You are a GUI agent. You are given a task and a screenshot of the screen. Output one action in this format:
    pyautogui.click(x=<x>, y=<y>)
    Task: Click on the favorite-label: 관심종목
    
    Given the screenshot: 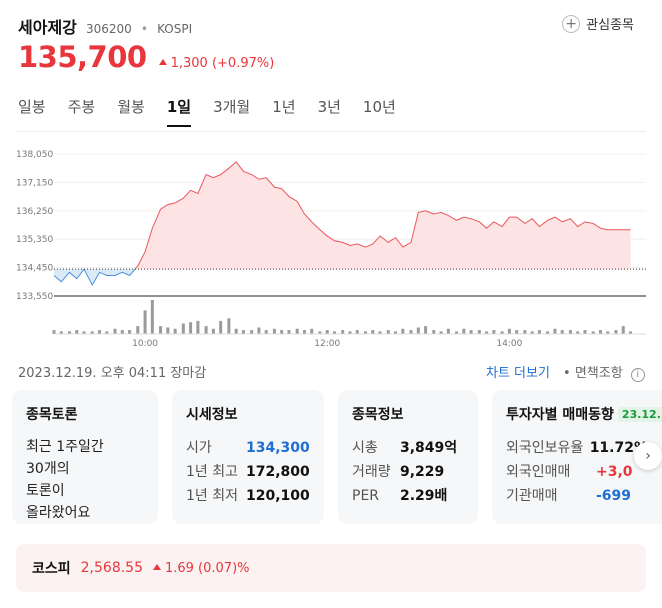 What is the action you would take?
    pyautogui.click(x=610, y=25)
    